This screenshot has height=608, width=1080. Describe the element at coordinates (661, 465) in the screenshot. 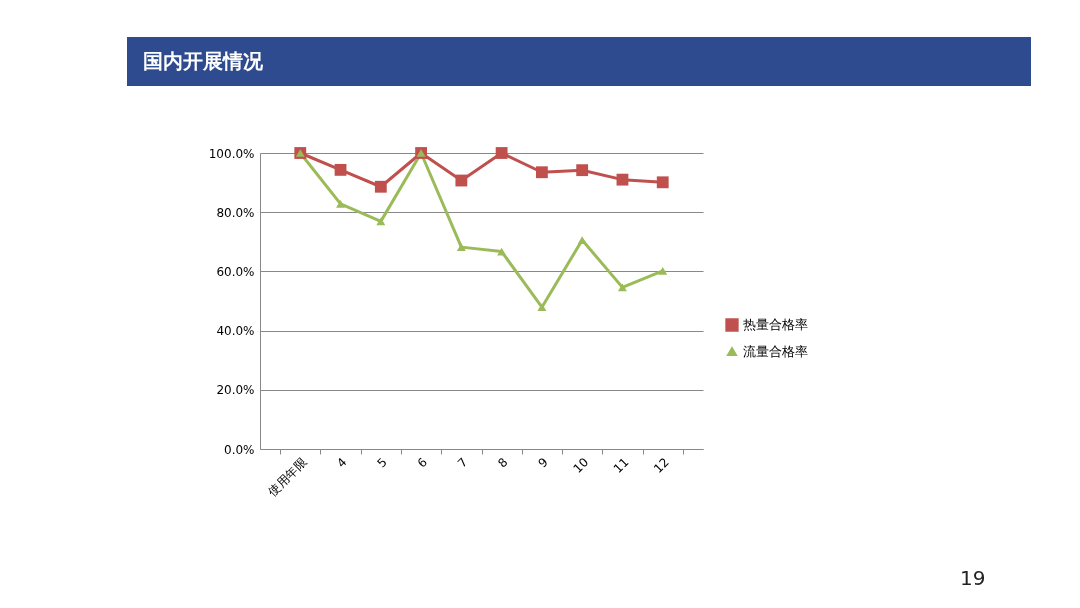

I see `x-tick-label: 12` at that location.